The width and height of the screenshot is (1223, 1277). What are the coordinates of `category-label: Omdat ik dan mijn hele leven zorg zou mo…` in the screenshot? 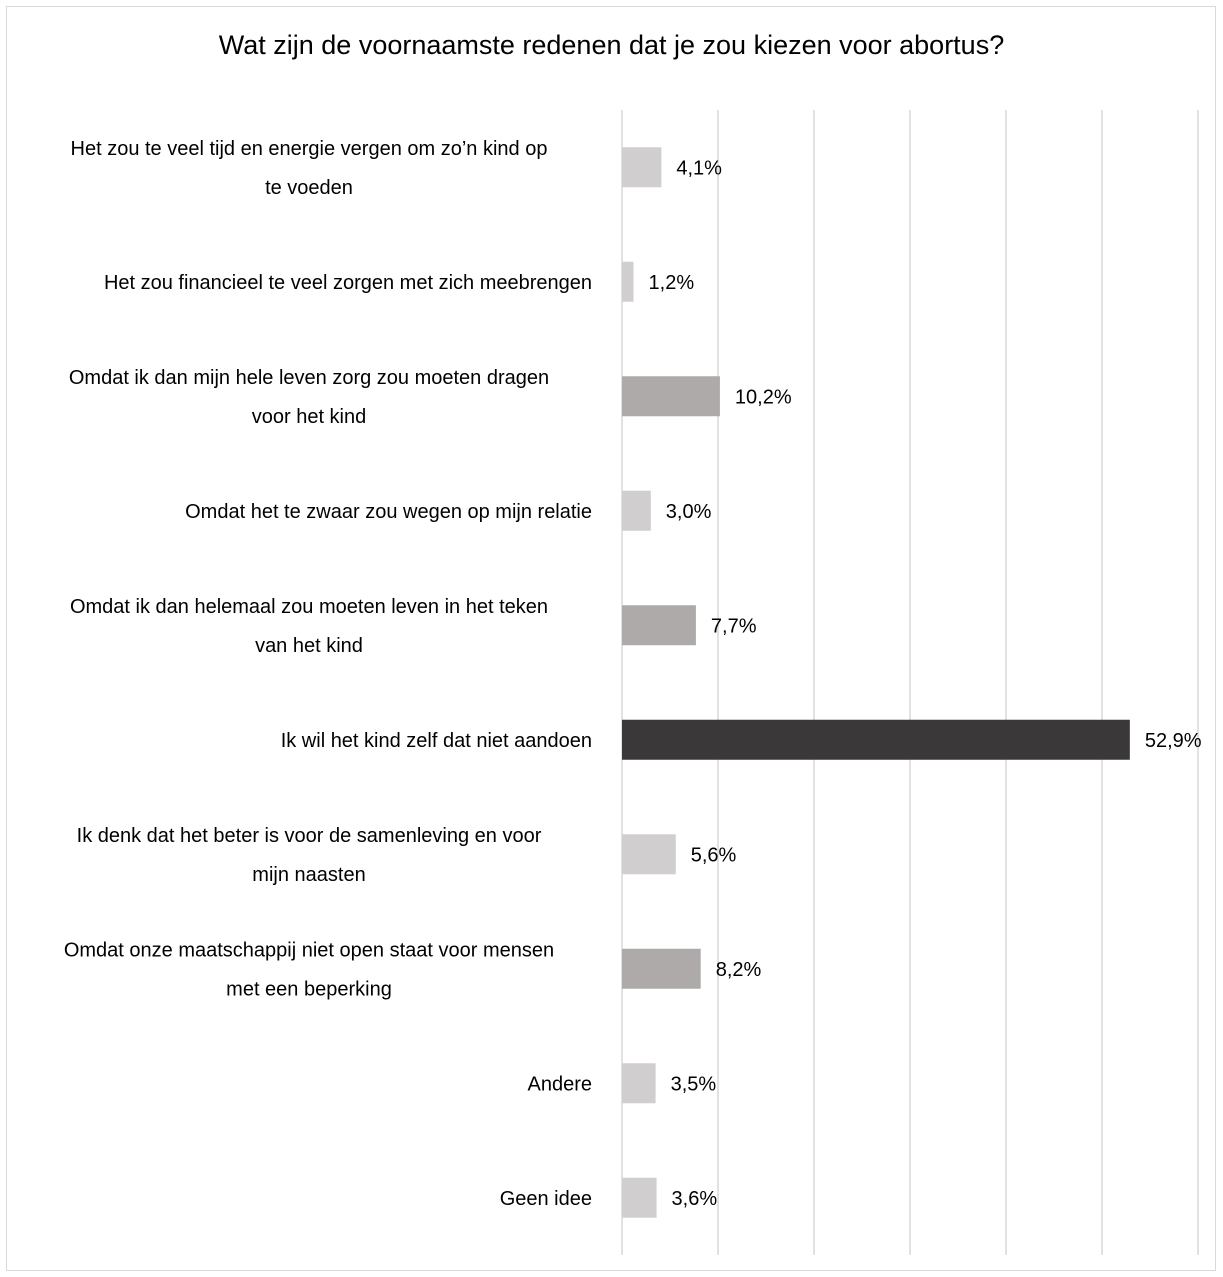 It's located at (309, 397).